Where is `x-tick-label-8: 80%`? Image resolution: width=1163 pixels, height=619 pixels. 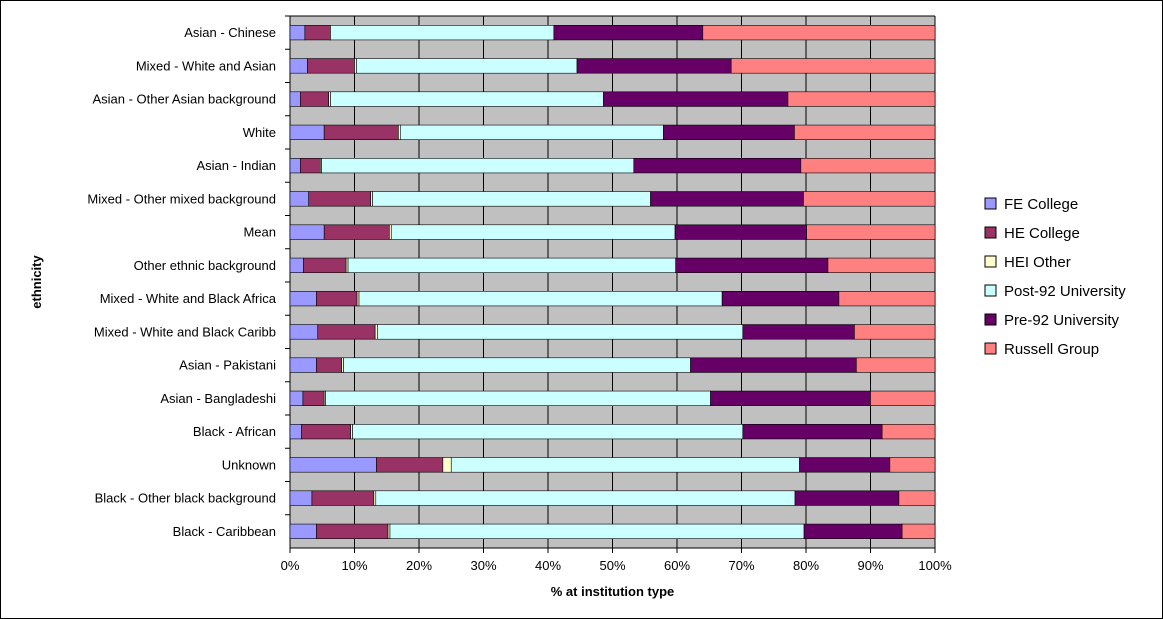
x-tick-label-8: 80% is located at coordinates (806, 565).